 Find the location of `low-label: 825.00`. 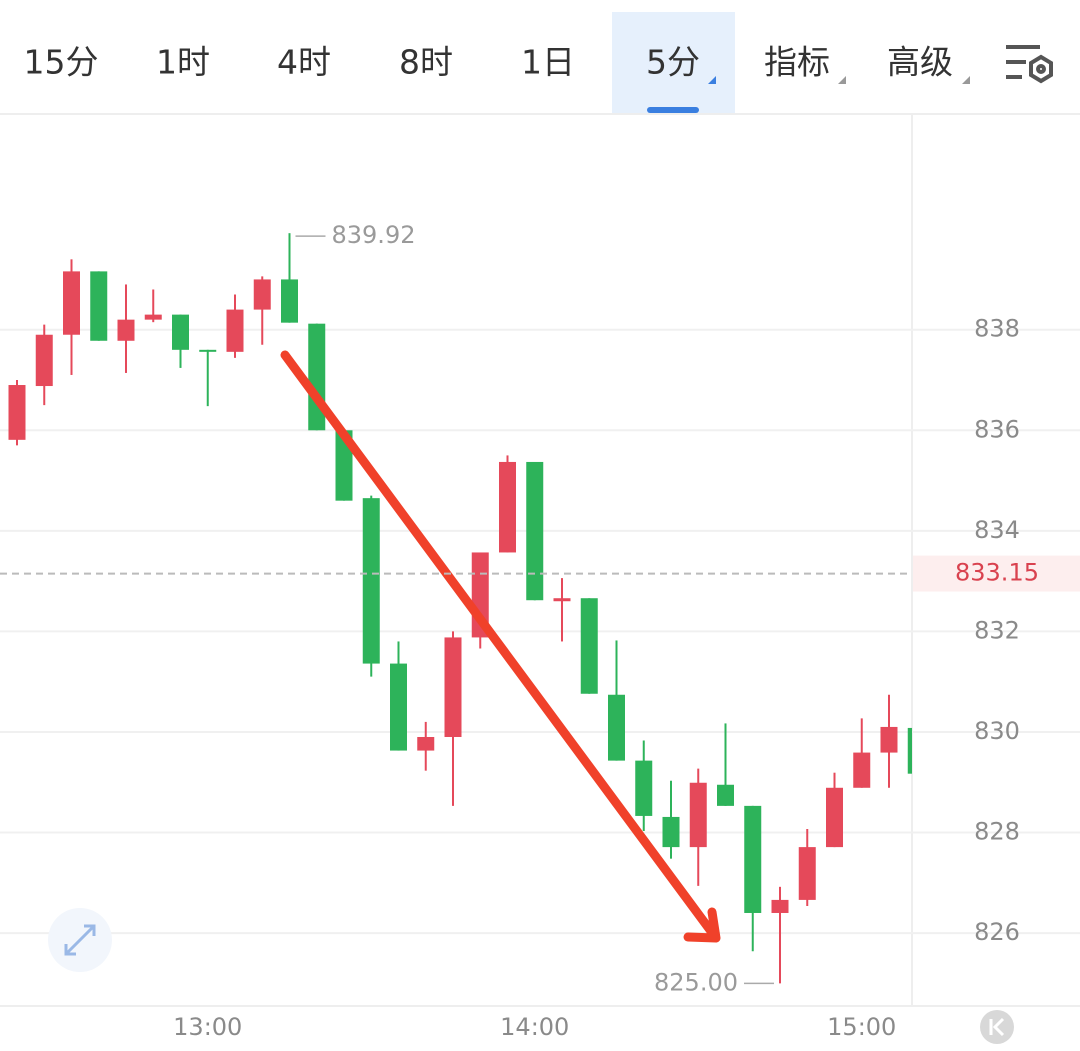

low-label: 825.00 is located at coordinates (696, 982).